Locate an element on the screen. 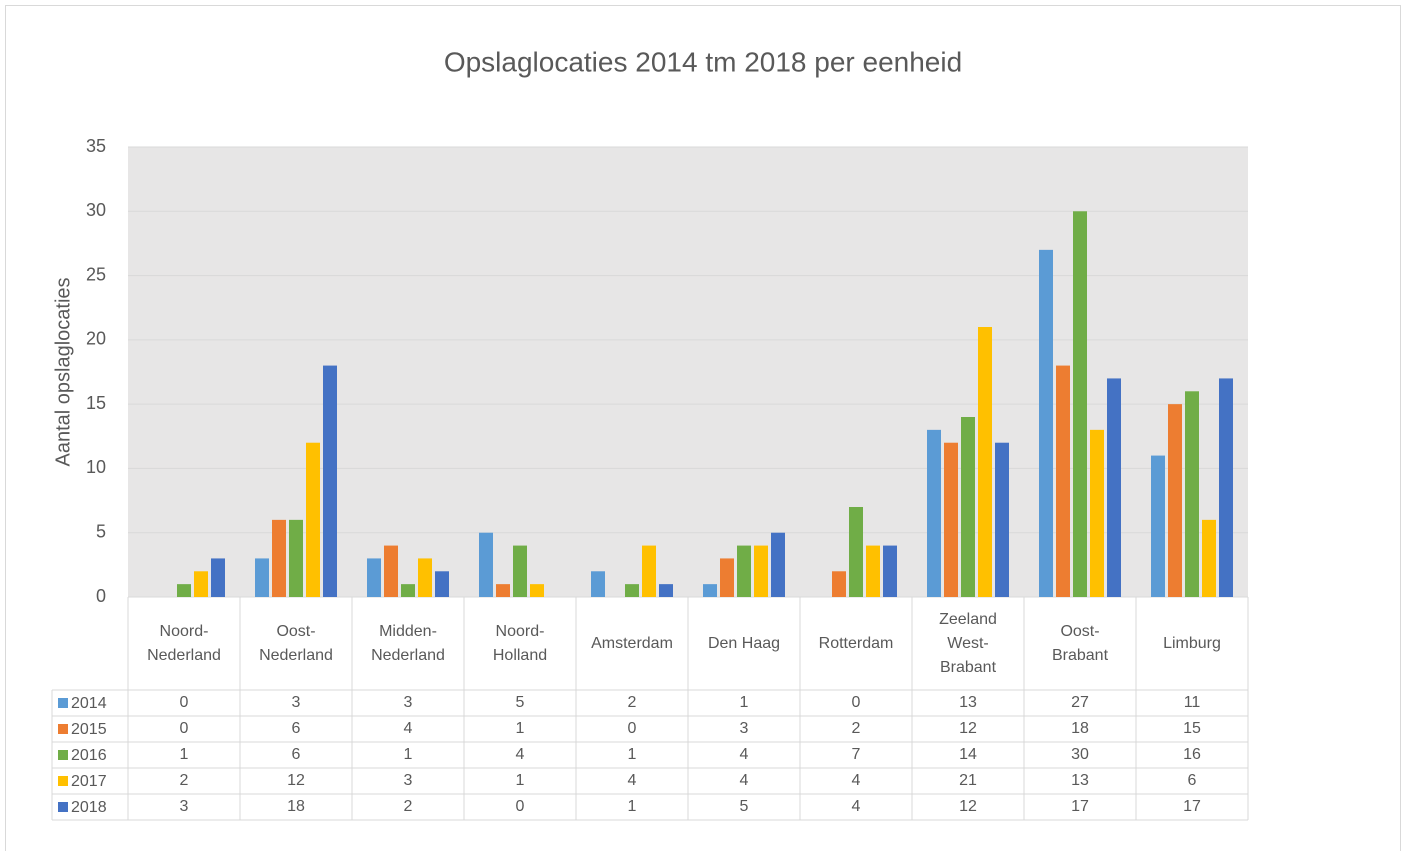  table-value-text: 18 is located at coordinates (296, 806).